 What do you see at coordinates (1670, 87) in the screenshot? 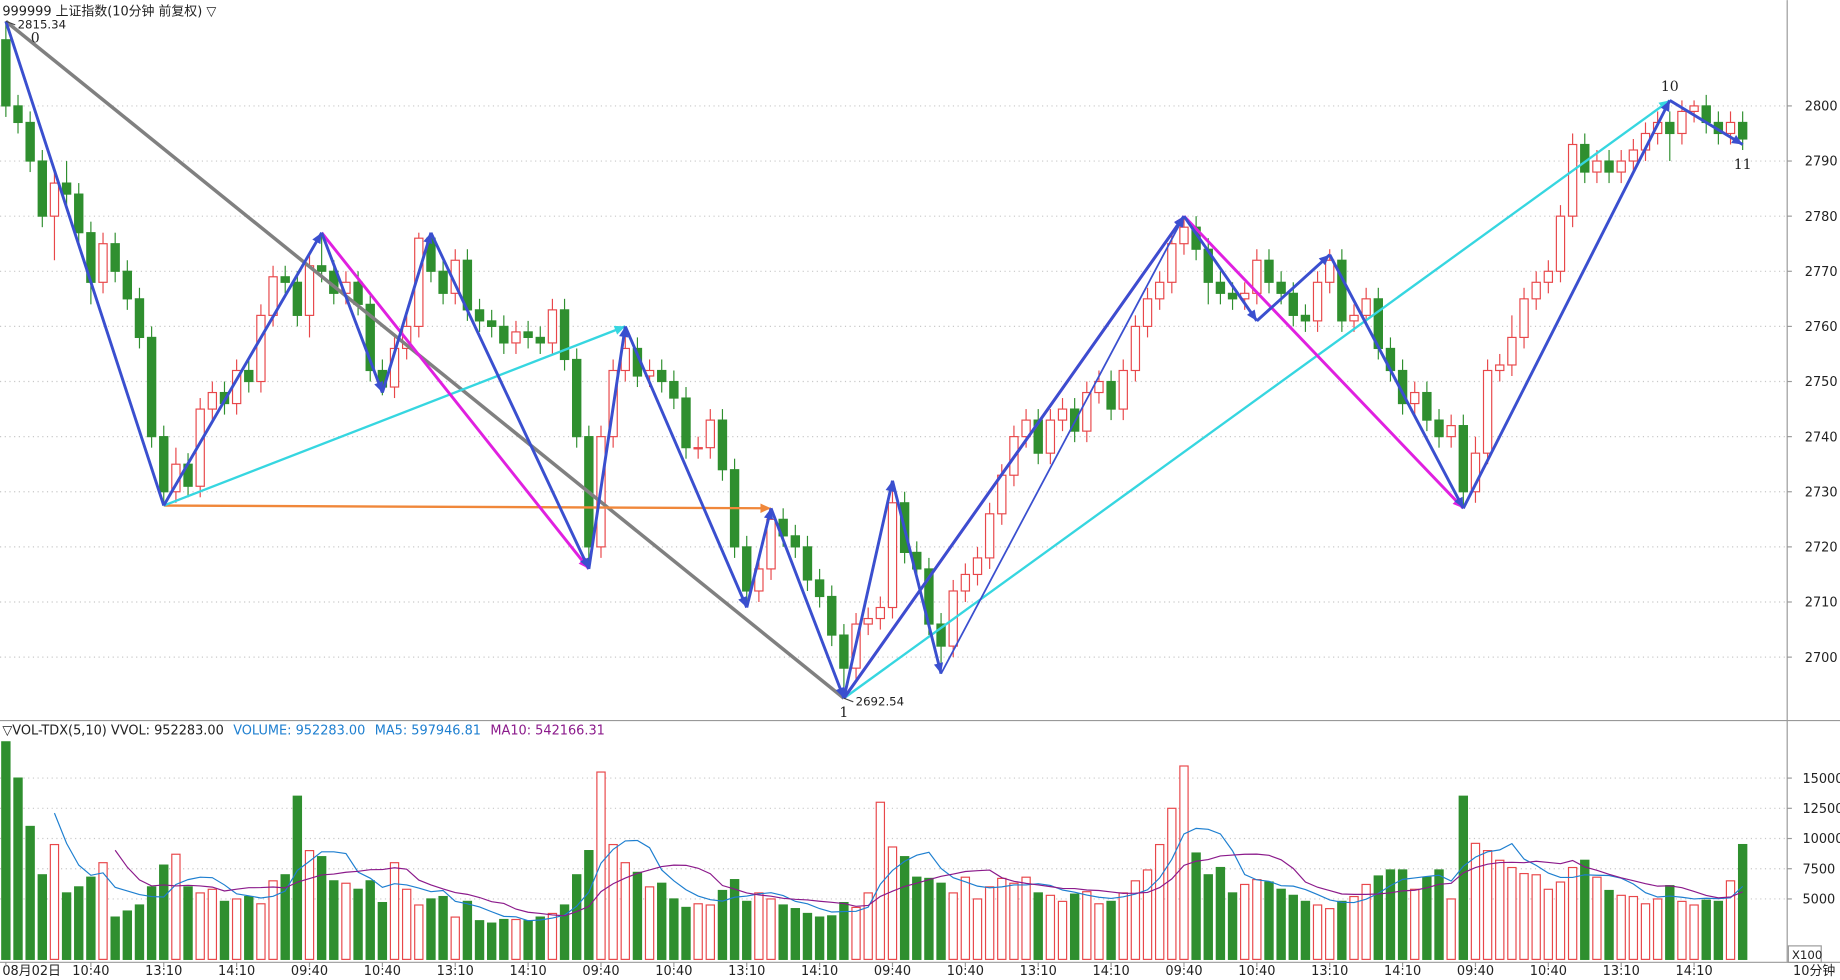
I see `pivot-label: 10` at bounding box center [1670, 87].